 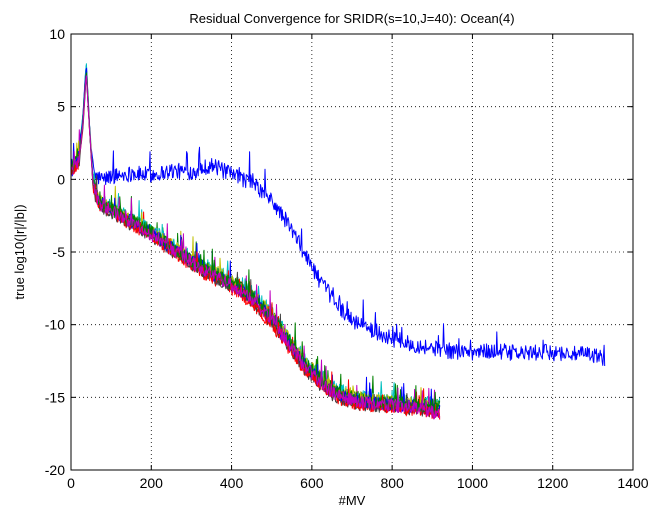 What do you see at coordinates (152, 483) in the screenshot?
I see `x-tick-label: 200` at bounding box center [152, 483].